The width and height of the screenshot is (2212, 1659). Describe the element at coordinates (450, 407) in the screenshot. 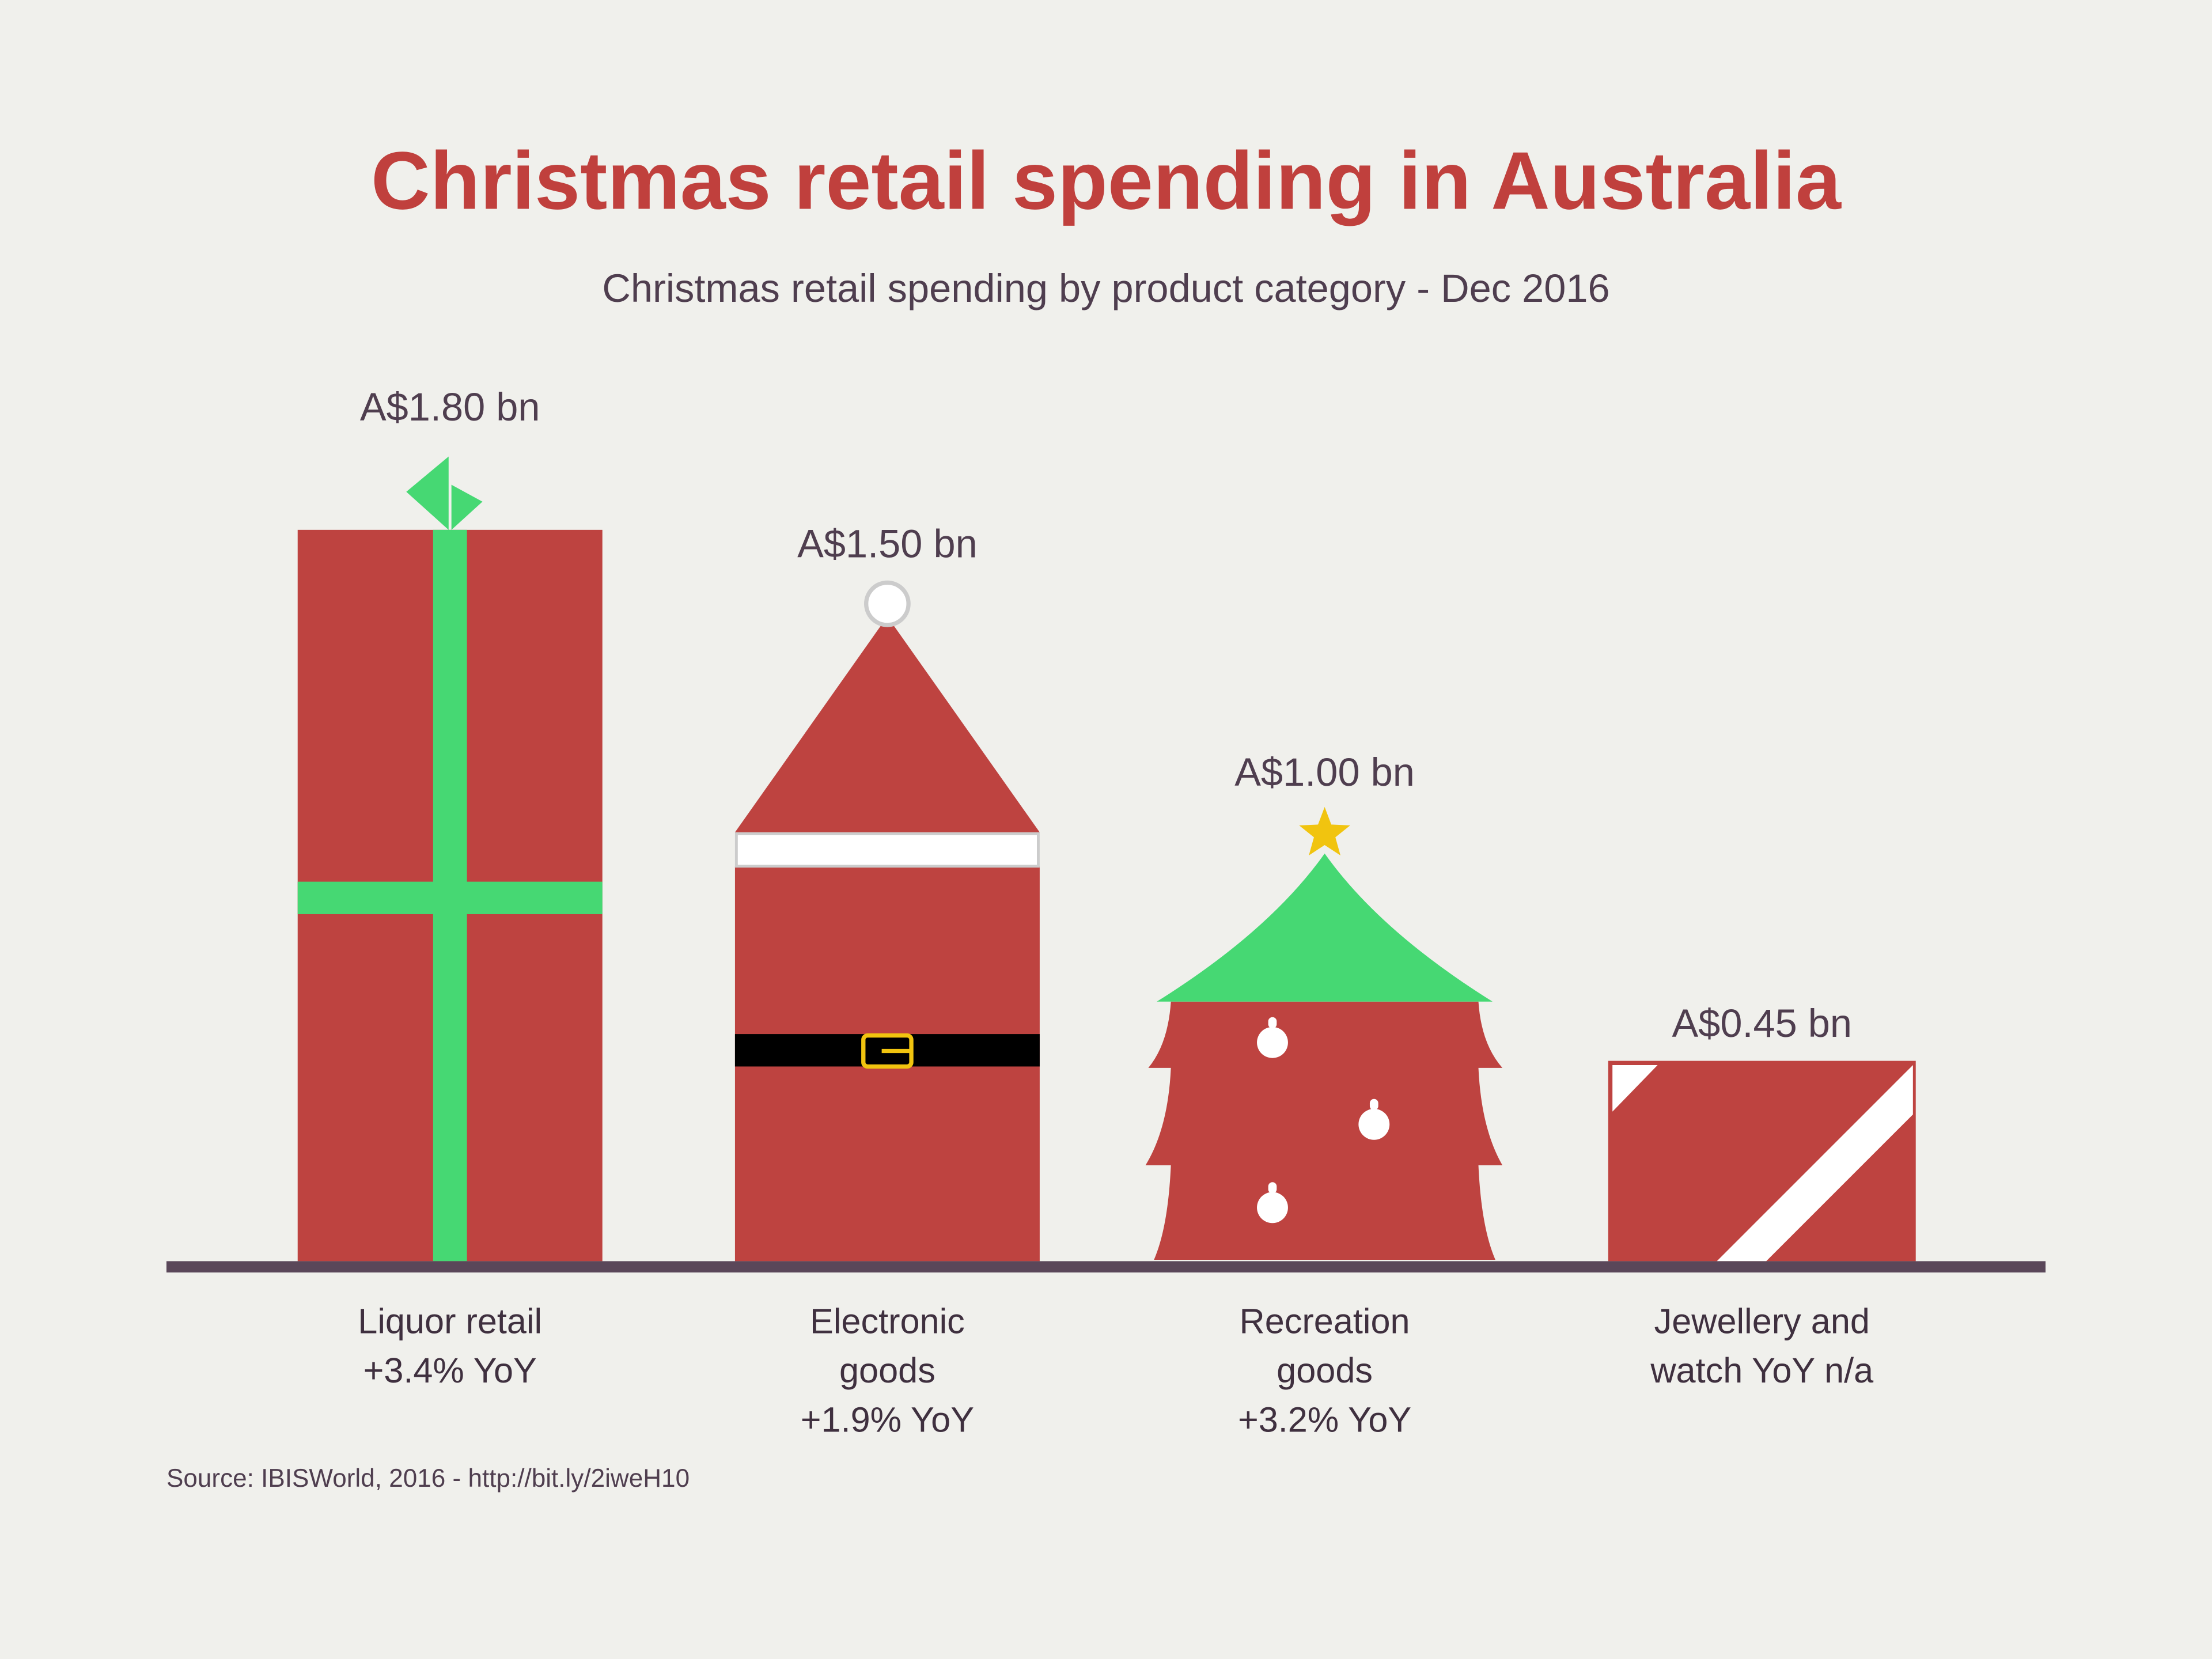

I see `value-label: A$1.80 bn` at that location.